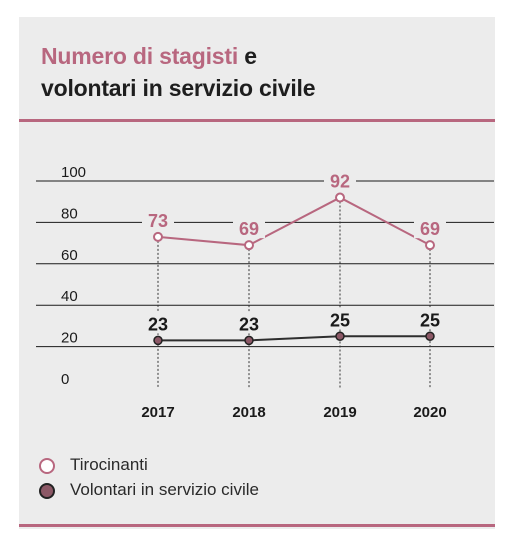 The image size is (517, 549). I want to click on y-tick-label: 100, so click(73, 172).